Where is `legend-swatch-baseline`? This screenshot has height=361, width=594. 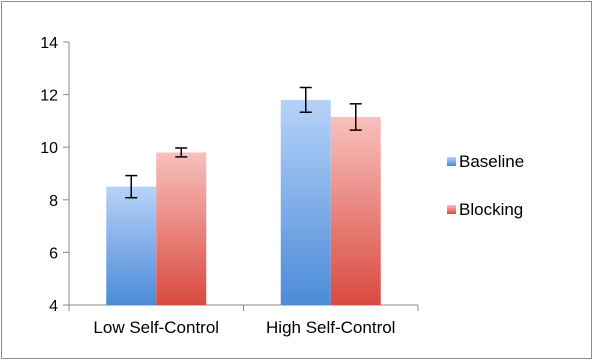
legend-swatch-baseline is located at coordinates (451, 161).